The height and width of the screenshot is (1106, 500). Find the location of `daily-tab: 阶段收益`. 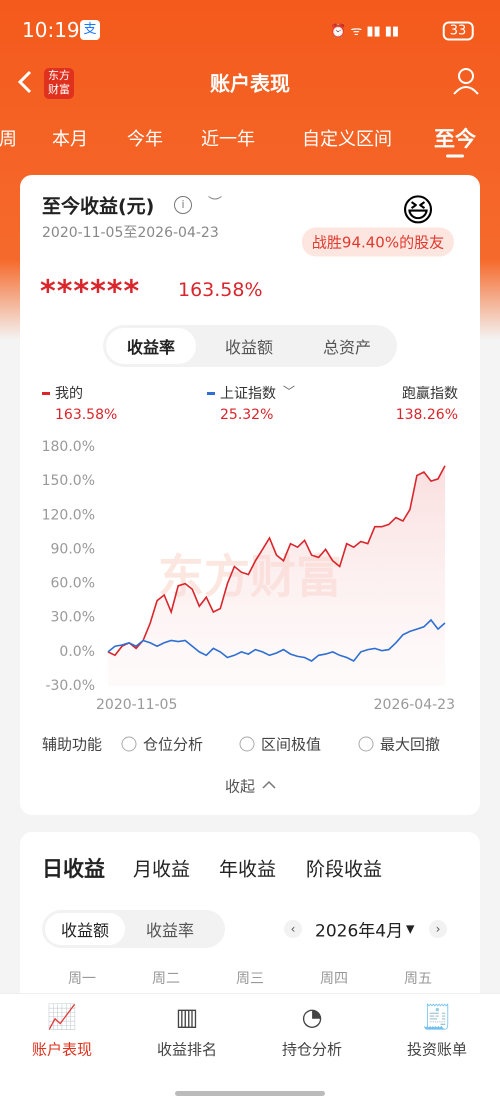

daily-tab: 阶段收益 is located at coordinates (344, 869).